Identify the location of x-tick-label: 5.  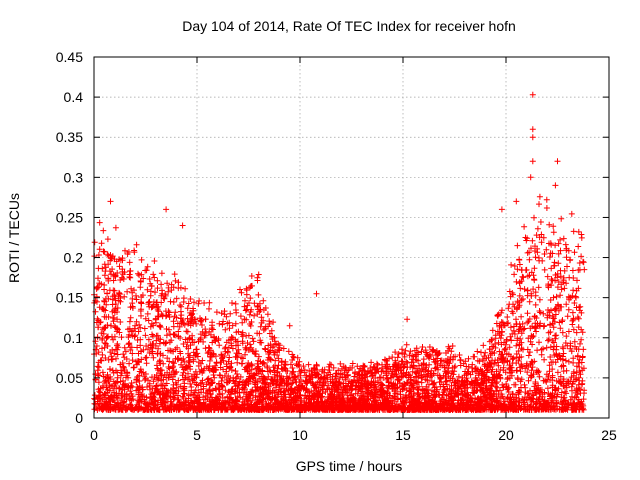
(197, 435).